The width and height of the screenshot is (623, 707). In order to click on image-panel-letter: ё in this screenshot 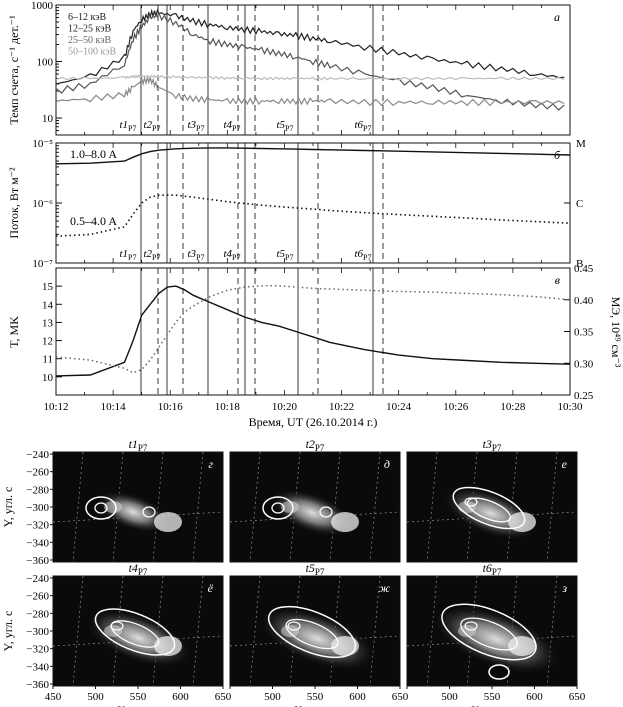, I will do `click(211, 588)`.